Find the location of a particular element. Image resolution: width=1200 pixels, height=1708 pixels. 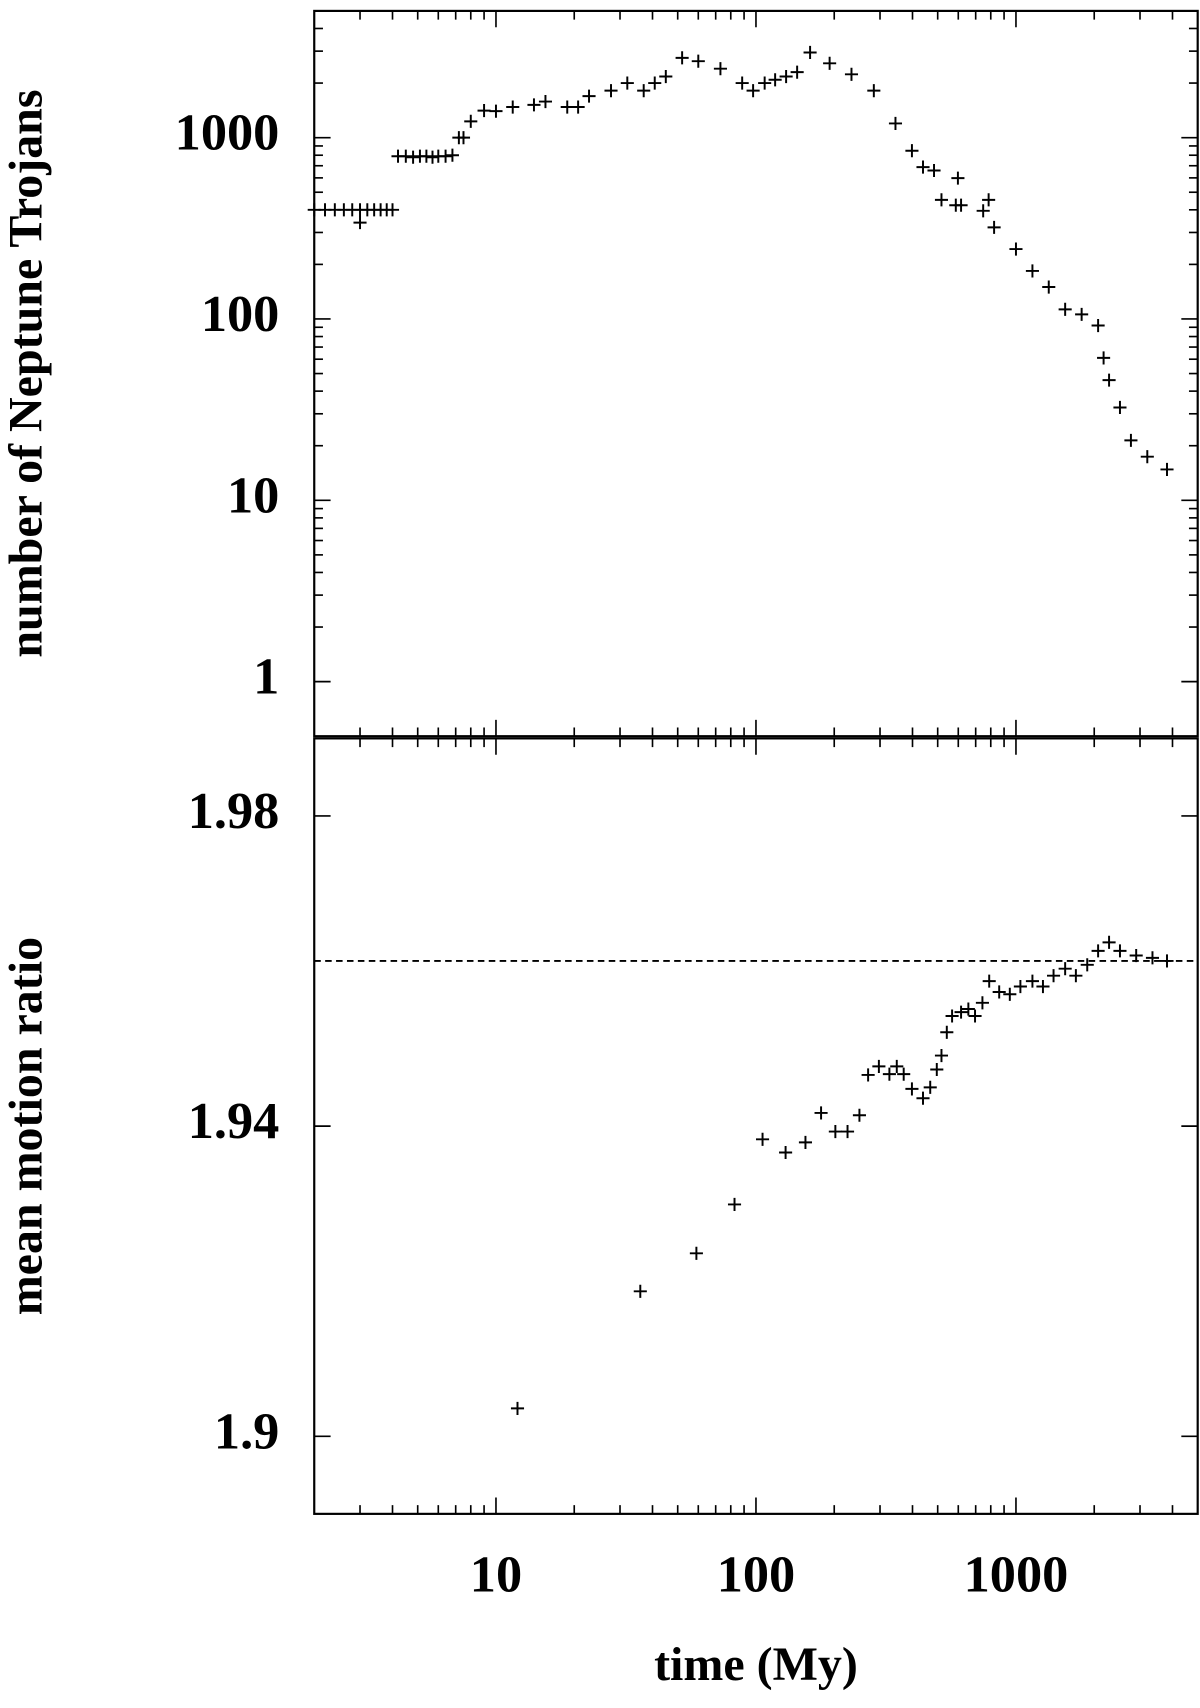

y-tick-label: 100 is located at coordinates (240, 314).